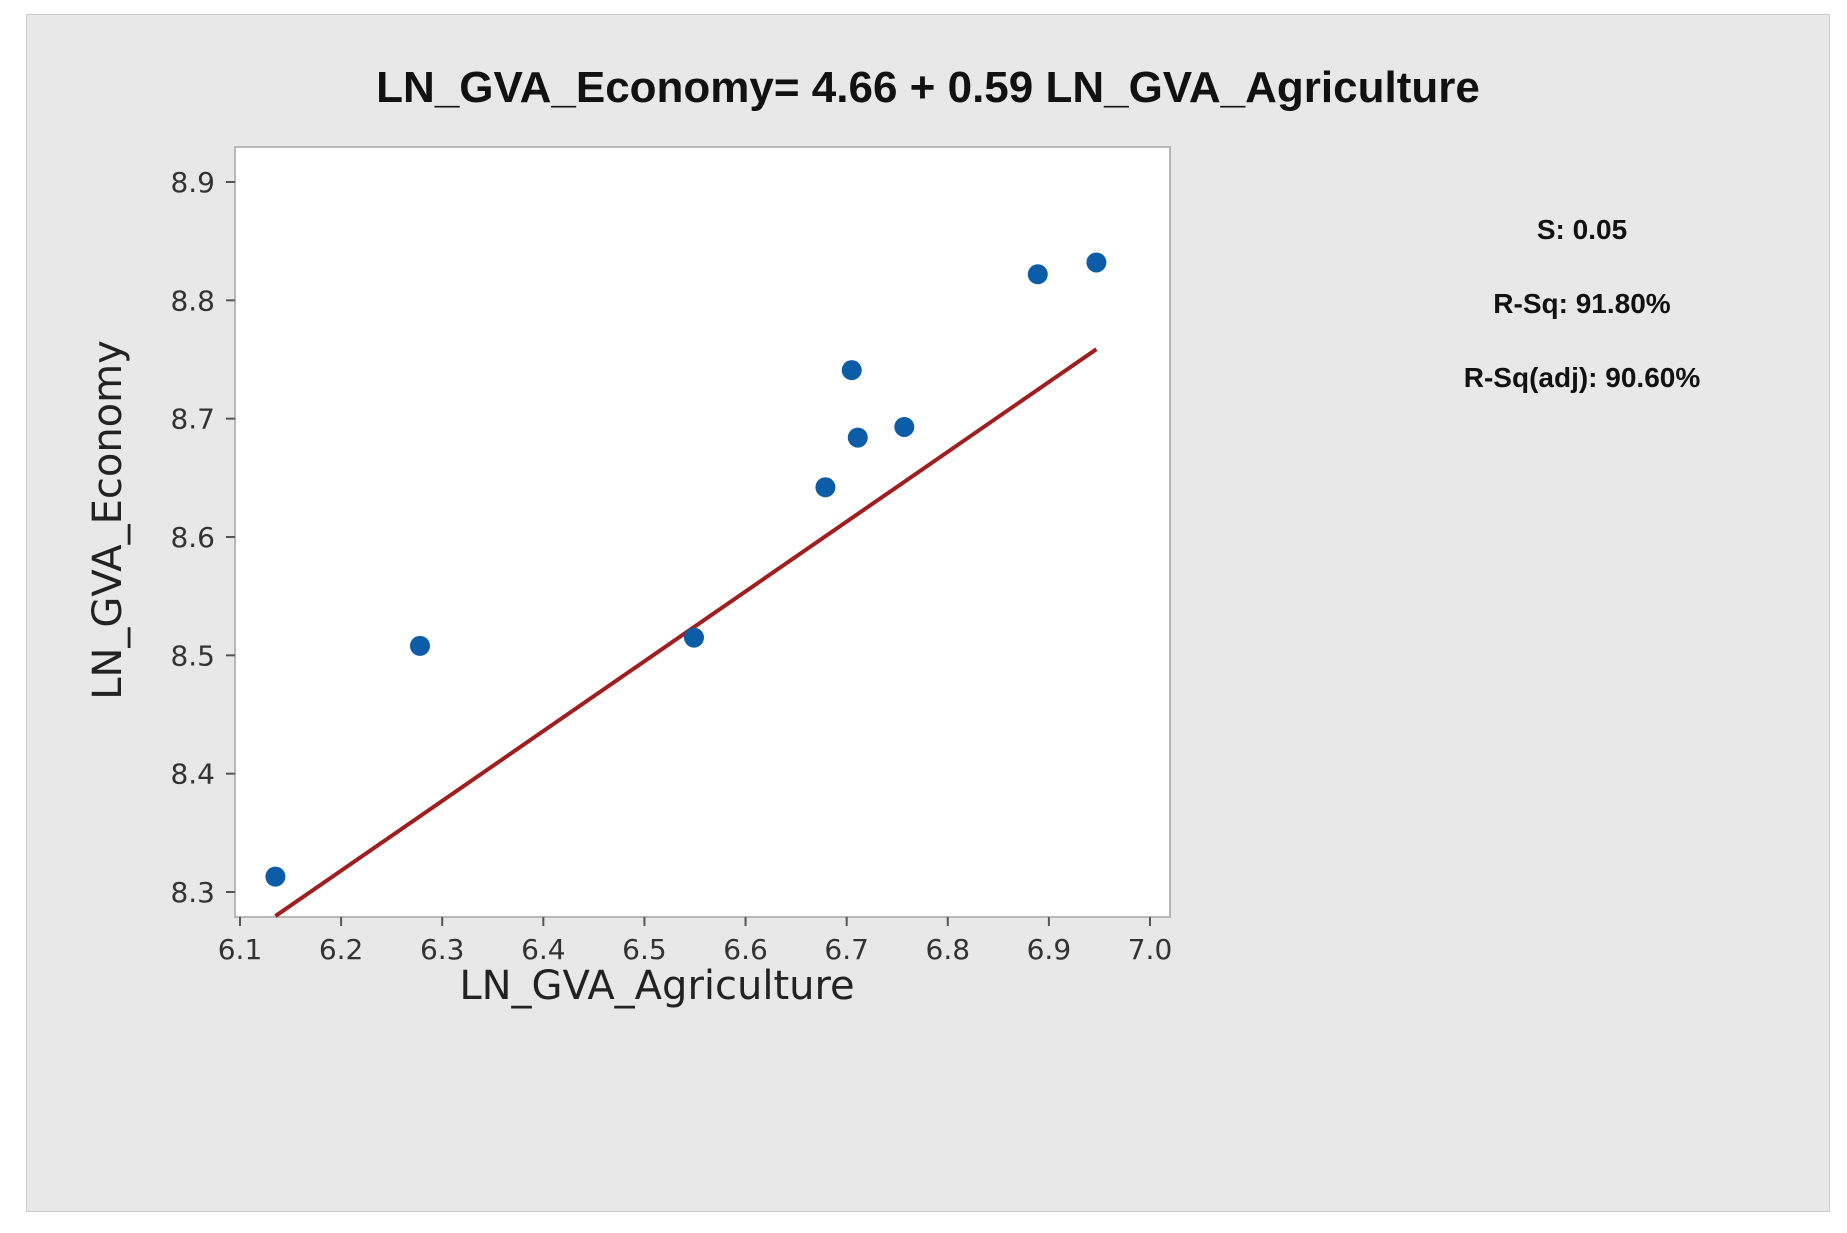 The height and width of the screenshot is (1233, 1847). Describe the element at coordinates (948, 949) in the screenshot. I see `x-tick-label: 6.8` at that location.